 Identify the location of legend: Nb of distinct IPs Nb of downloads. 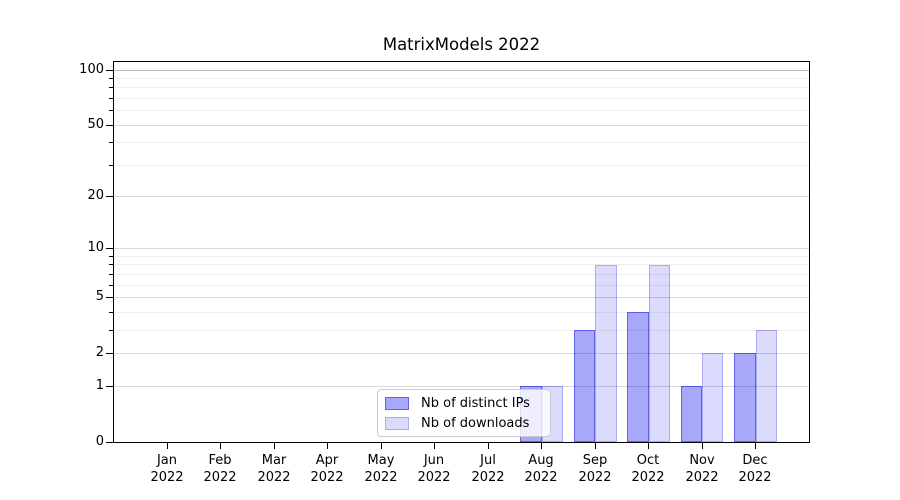
(464, 413).